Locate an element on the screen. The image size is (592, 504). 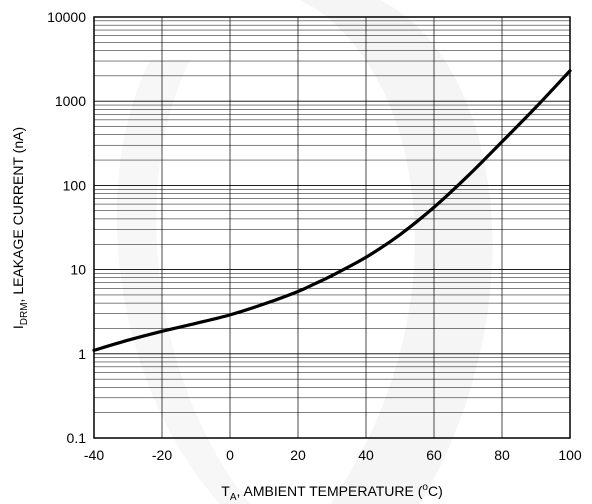
y-tick-label: 10 is located at coordinates (78, 270).